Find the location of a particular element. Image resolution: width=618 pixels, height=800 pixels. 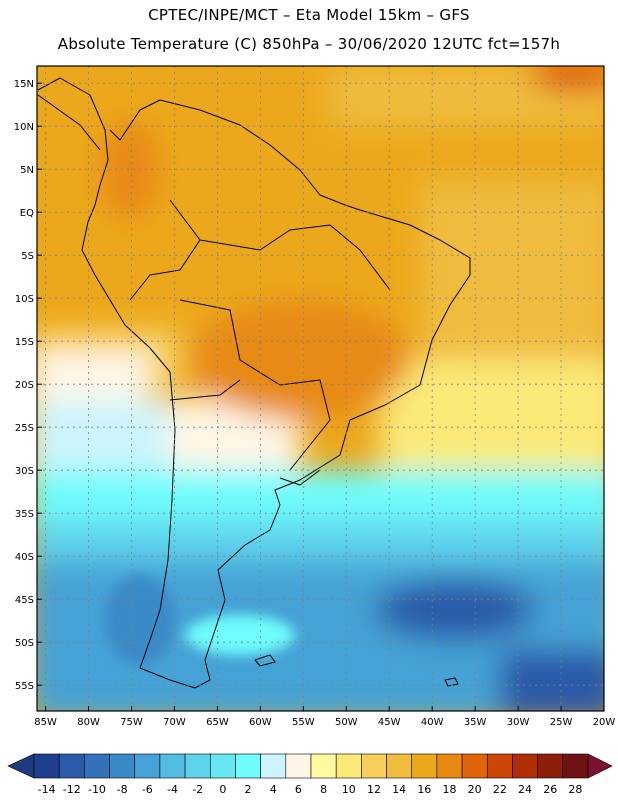

lat-tick-label: 30S is located at coordinates (24, 471).